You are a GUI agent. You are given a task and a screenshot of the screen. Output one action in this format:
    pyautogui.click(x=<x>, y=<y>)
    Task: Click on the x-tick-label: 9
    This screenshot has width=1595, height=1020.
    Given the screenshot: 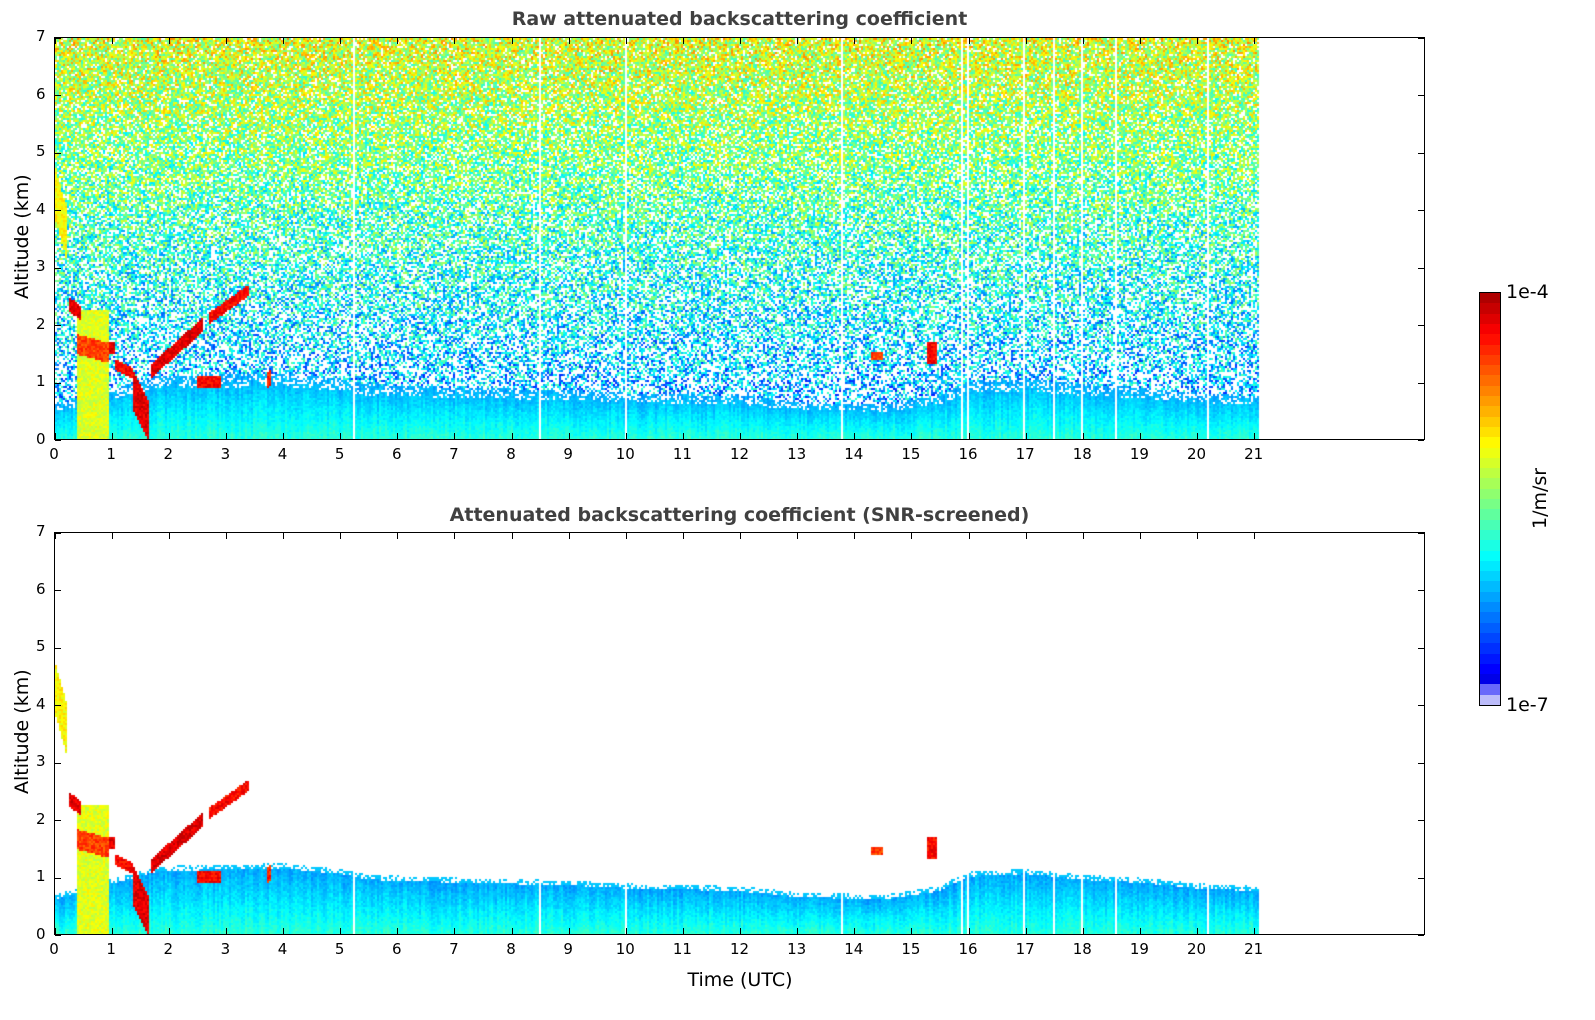 What is the action you would take?
    pyautogui.click(x=568, y=949)
    